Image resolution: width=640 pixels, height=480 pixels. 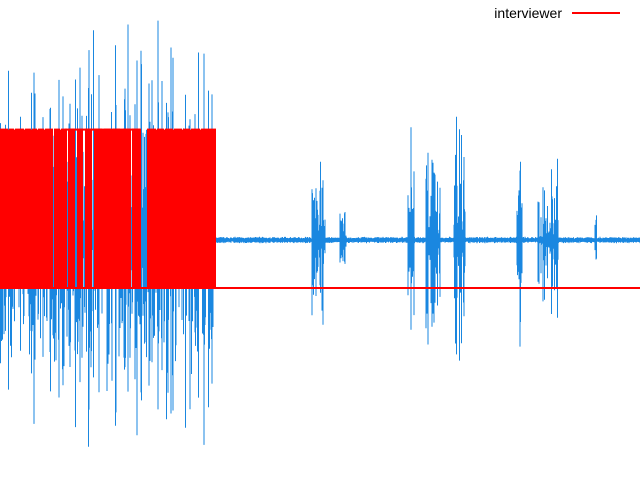 I want to click on legend: interviewer, so click(x=557, y=13).